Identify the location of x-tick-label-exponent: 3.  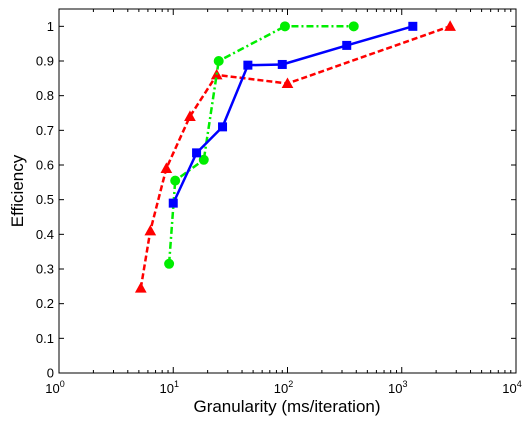
(404, 384).